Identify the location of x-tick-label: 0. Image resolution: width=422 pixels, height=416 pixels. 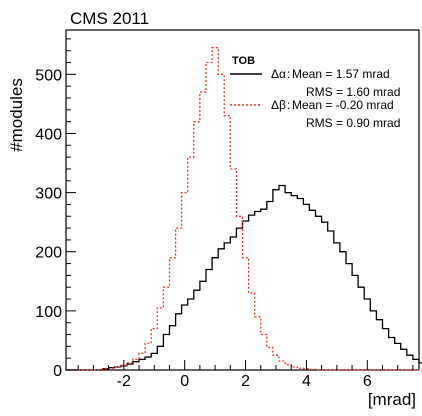
(184, 381).